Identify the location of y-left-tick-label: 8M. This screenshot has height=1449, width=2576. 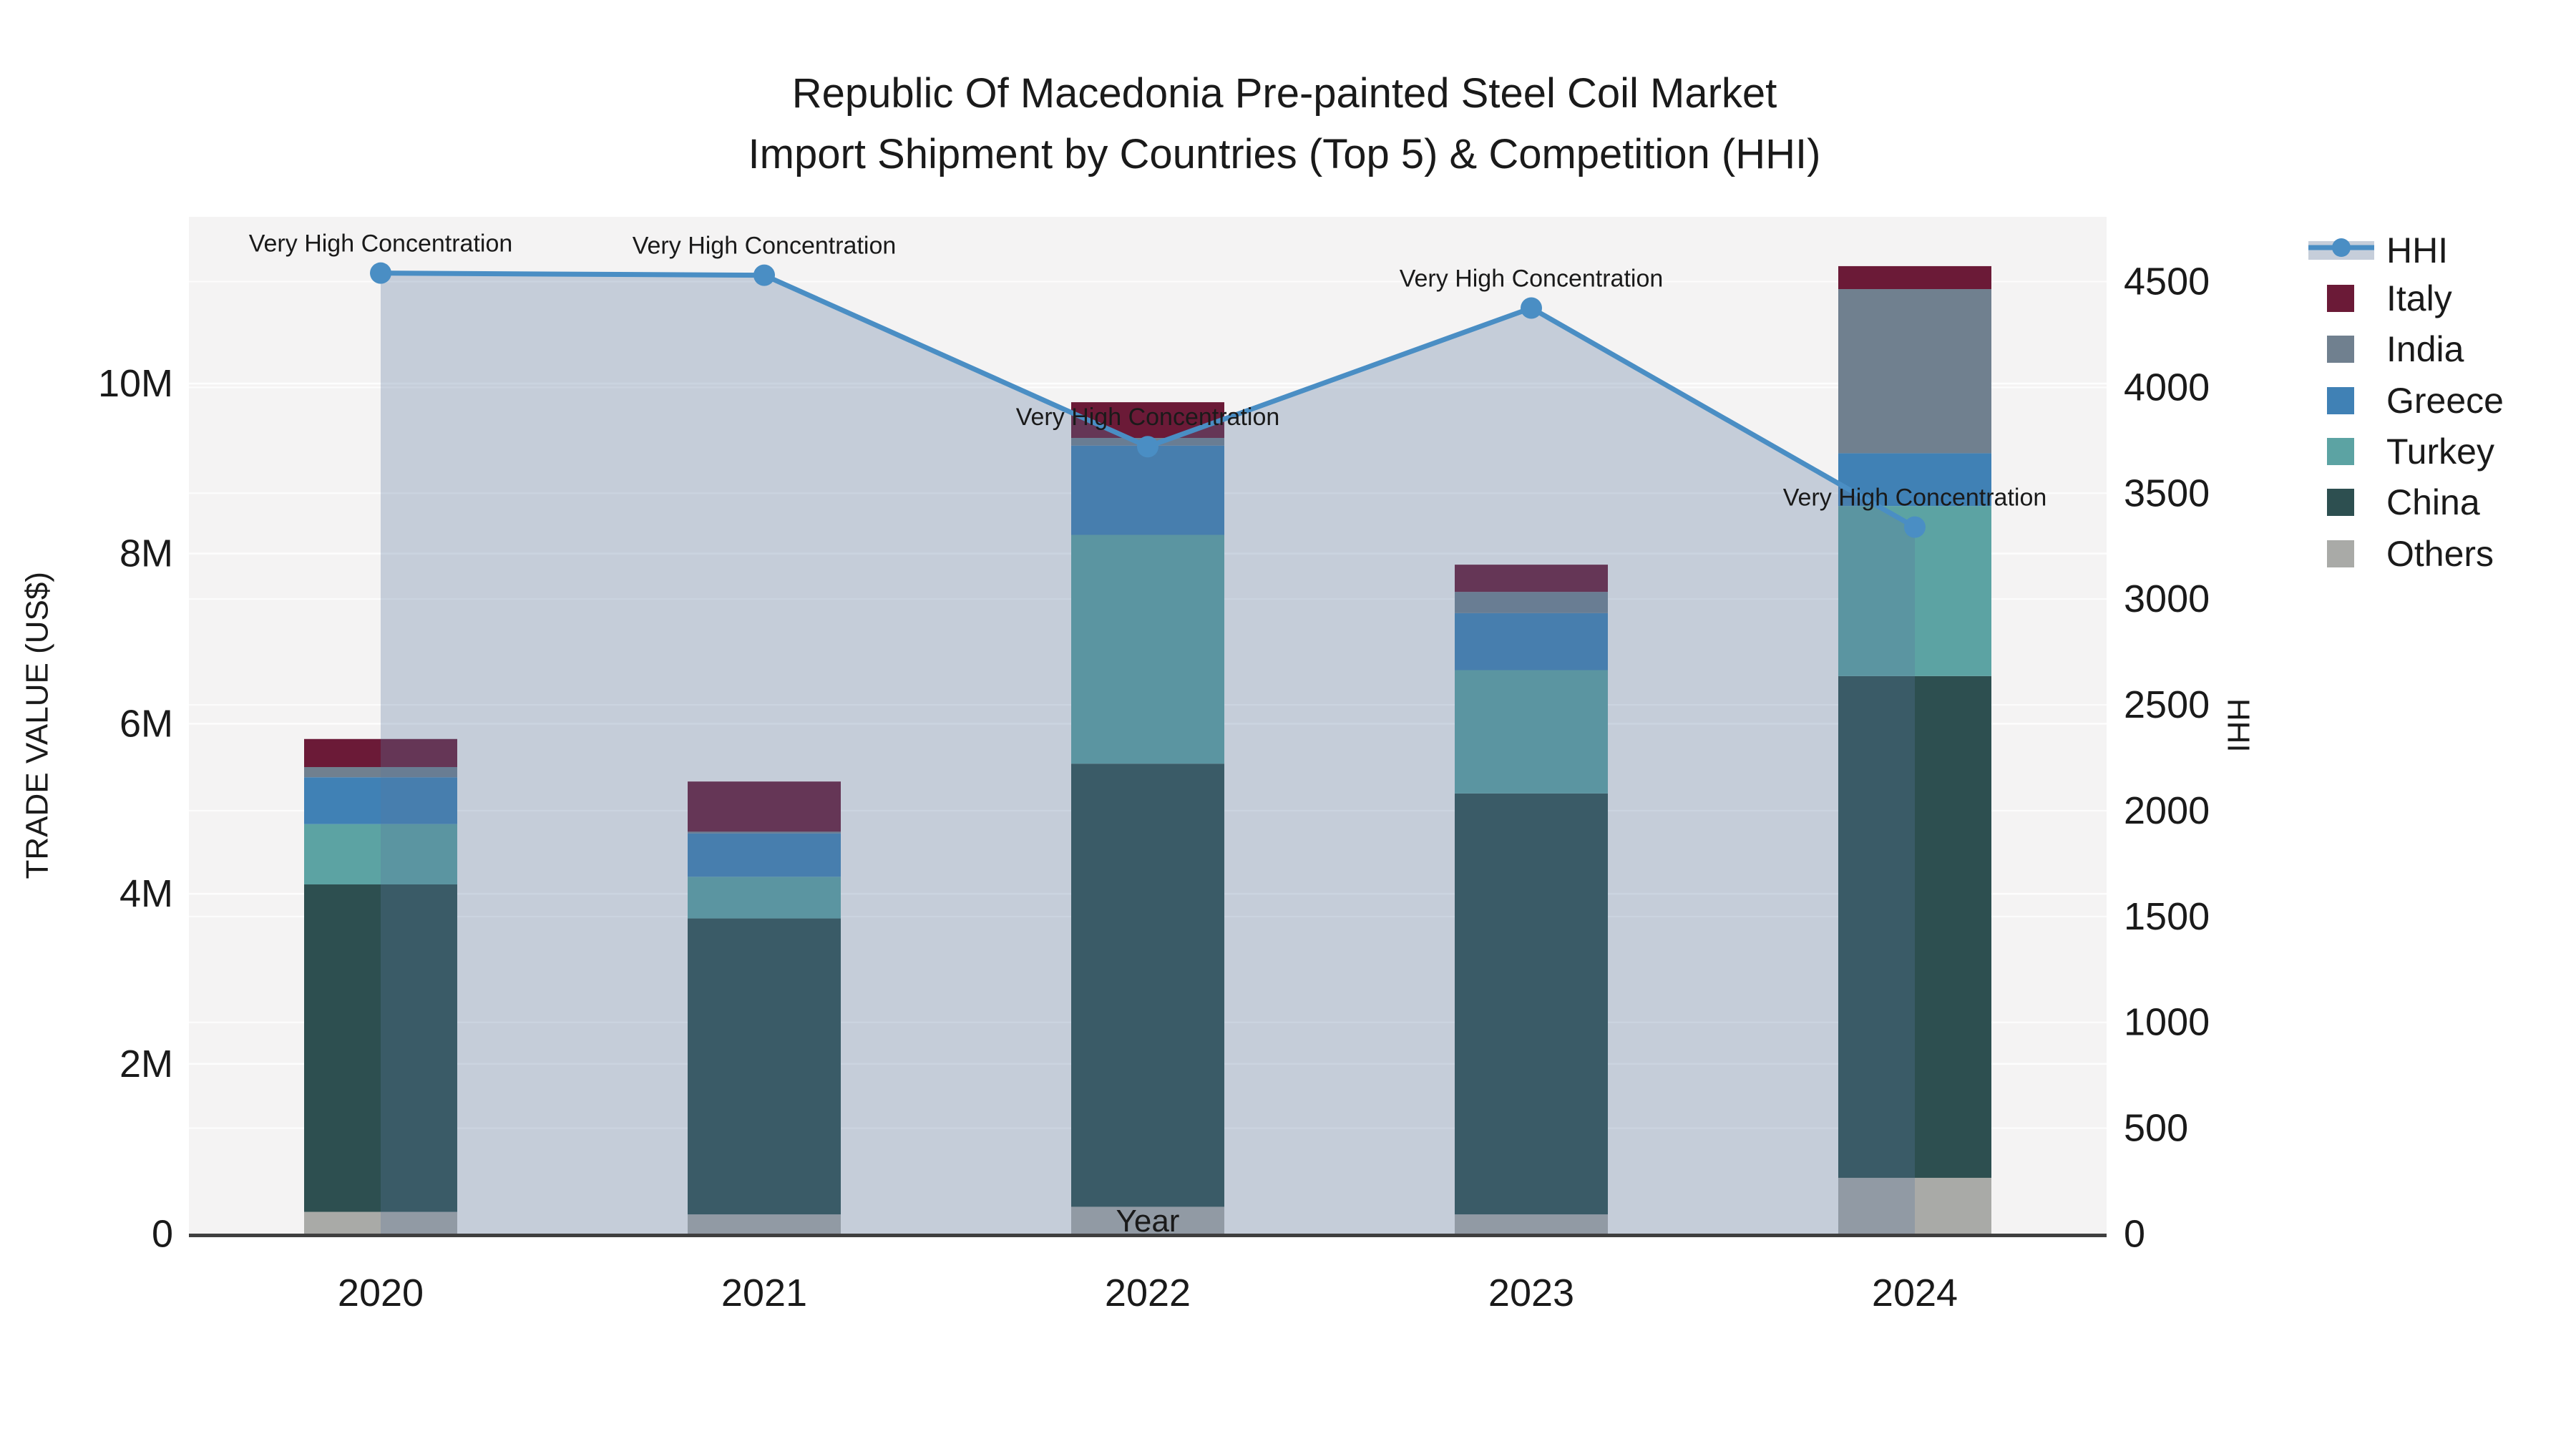
(146, 553).